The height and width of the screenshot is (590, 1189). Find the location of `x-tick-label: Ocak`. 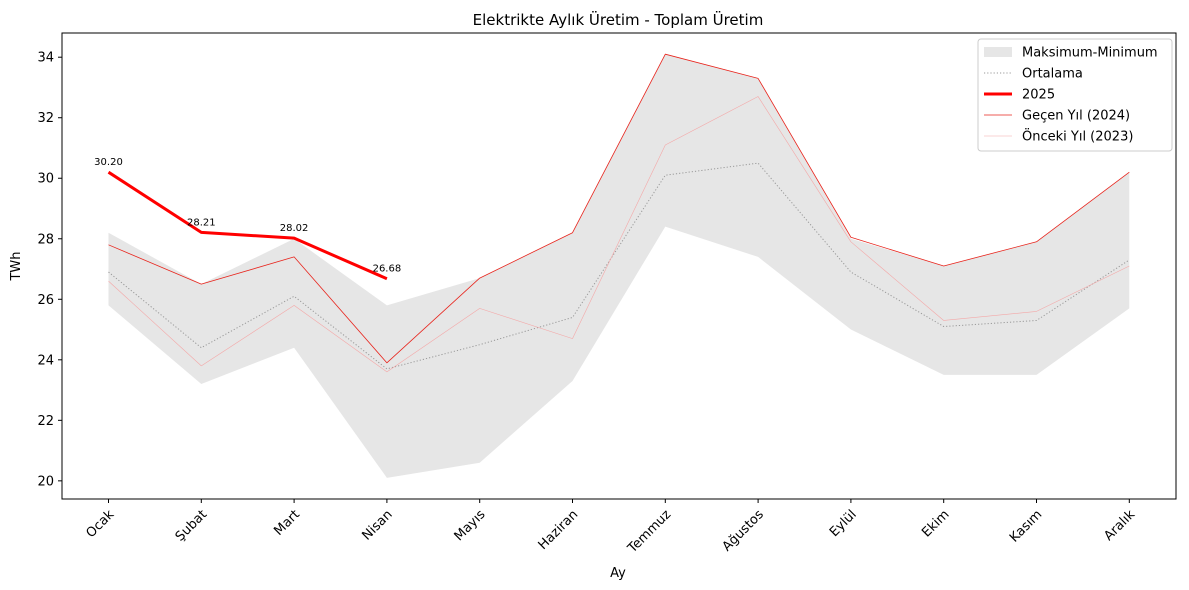

x-tick-label: Ocak is located at coordinates (100, 524).